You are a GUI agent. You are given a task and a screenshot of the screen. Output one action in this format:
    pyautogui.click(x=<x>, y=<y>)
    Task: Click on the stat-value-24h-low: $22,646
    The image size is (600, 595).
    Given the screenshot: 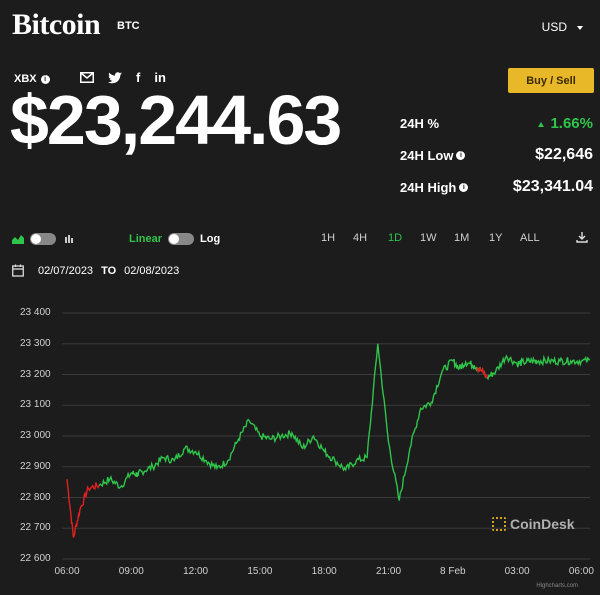 What is the action you would take?
    pyautogui.click(x=564, y=154)
    